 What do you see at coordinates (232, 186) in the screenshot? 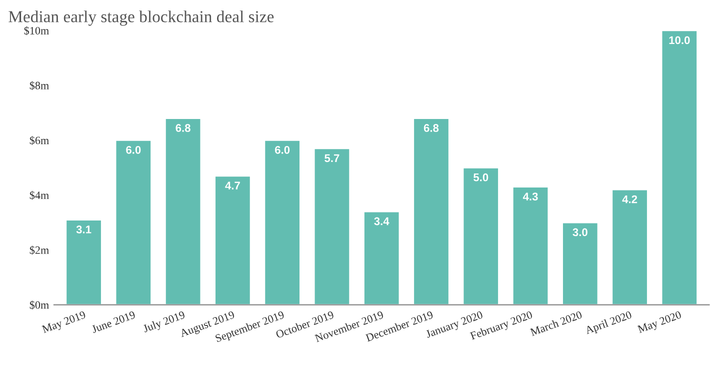
I see `data-label: 4.7` at bounding box center [232, 186].